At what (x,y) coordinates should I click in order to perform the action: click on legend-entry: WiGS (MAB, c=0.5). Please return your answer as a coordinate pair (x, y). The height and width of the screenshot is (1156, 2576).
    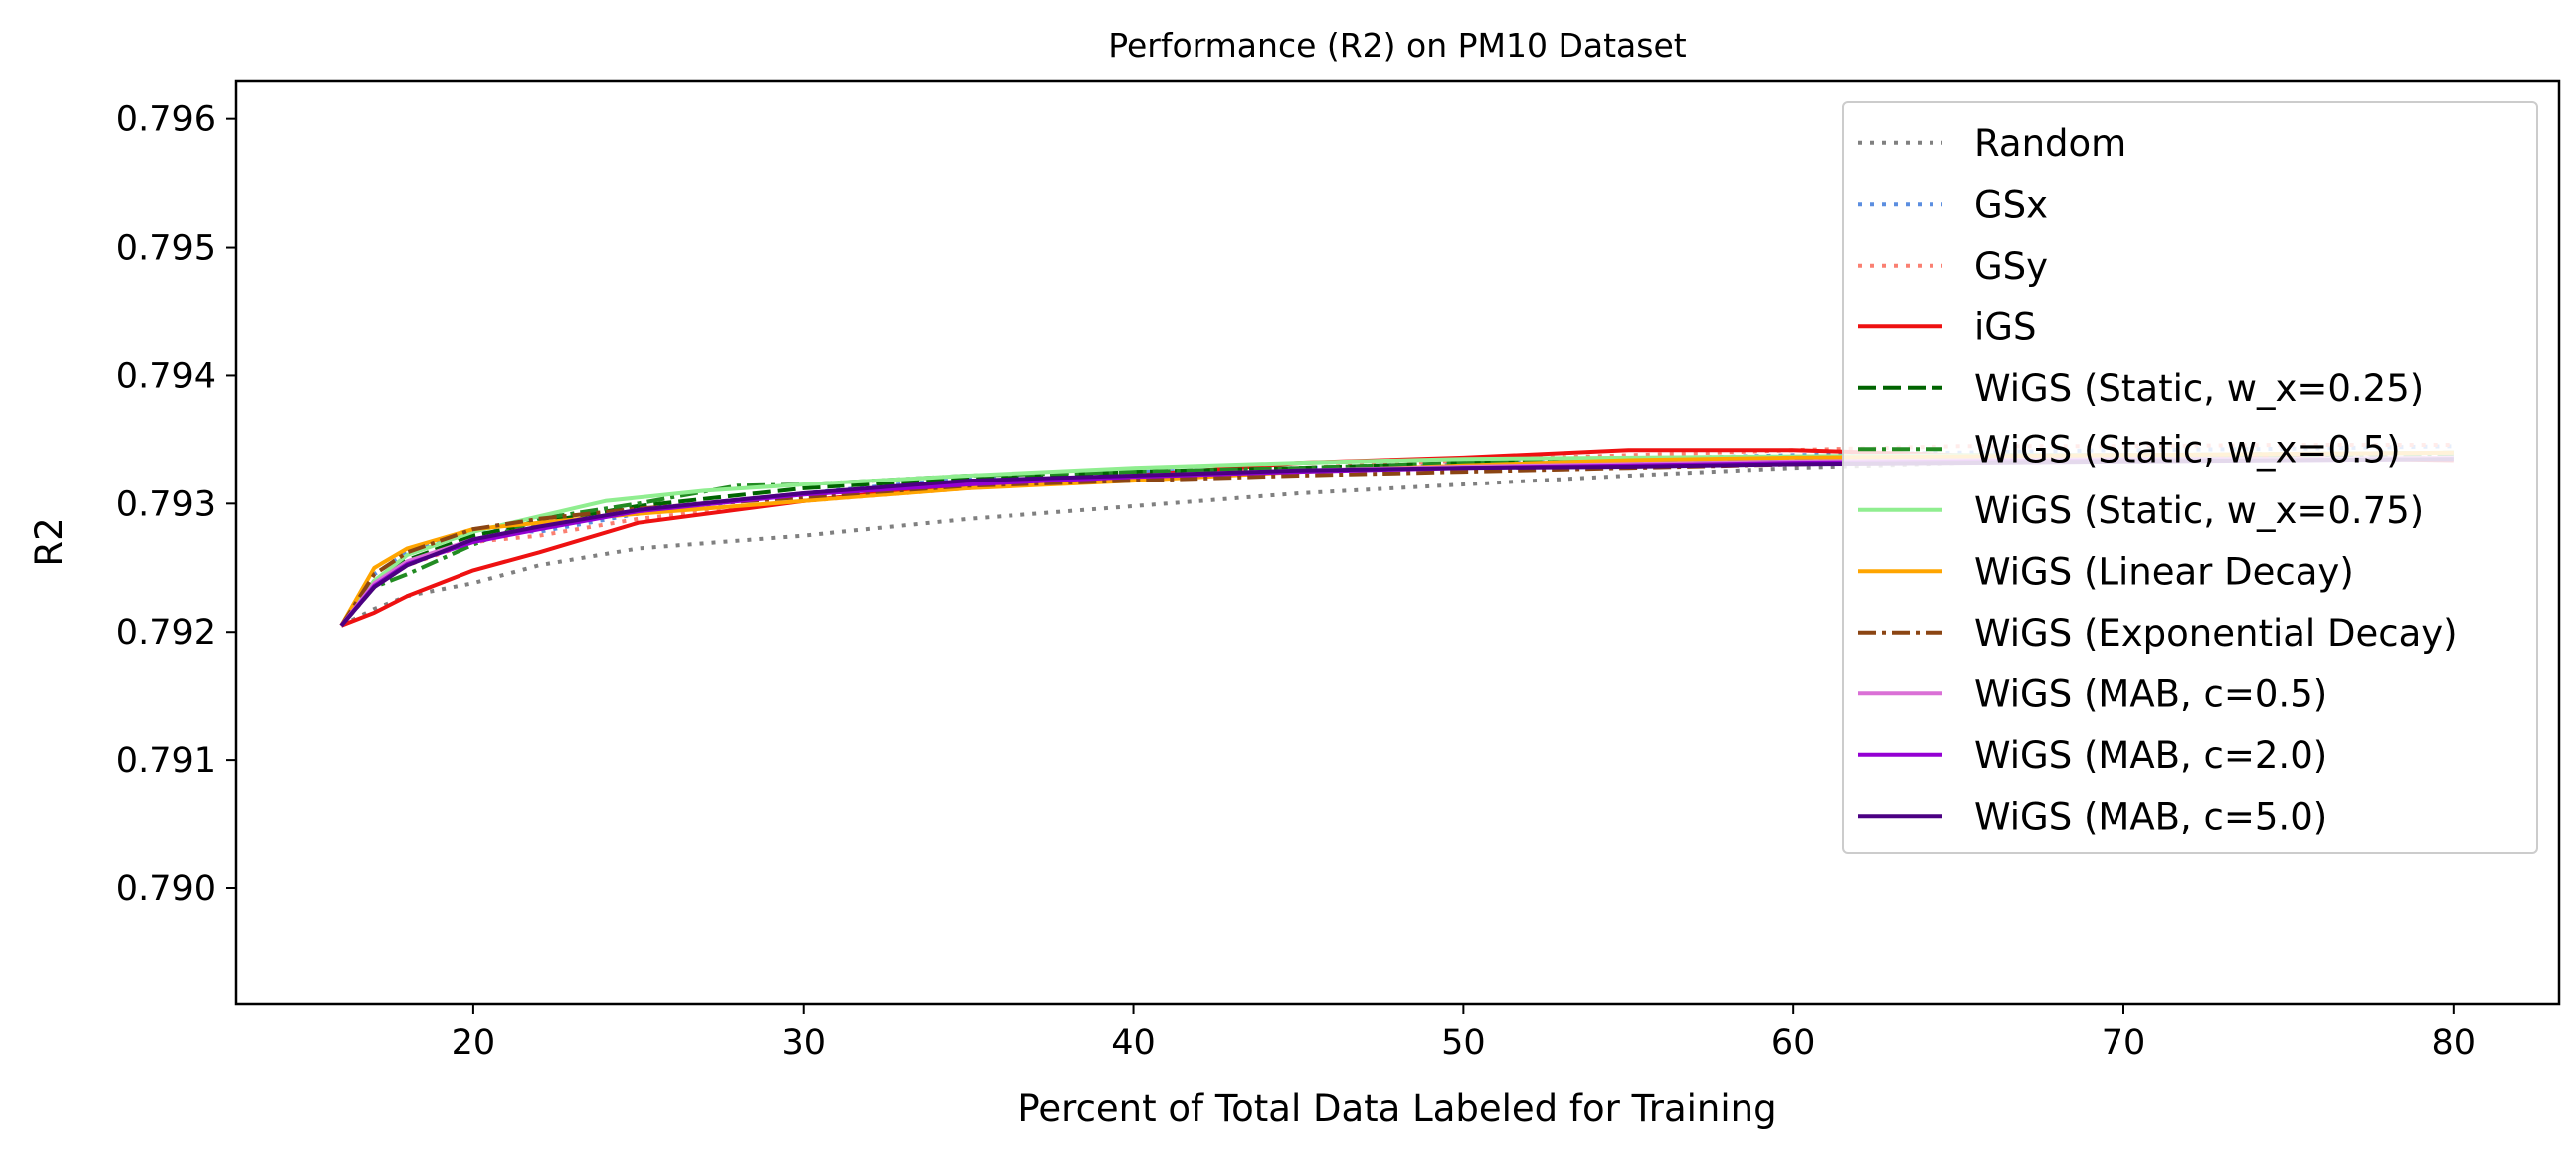
    Looking at the image, I should click on (2150, 694).